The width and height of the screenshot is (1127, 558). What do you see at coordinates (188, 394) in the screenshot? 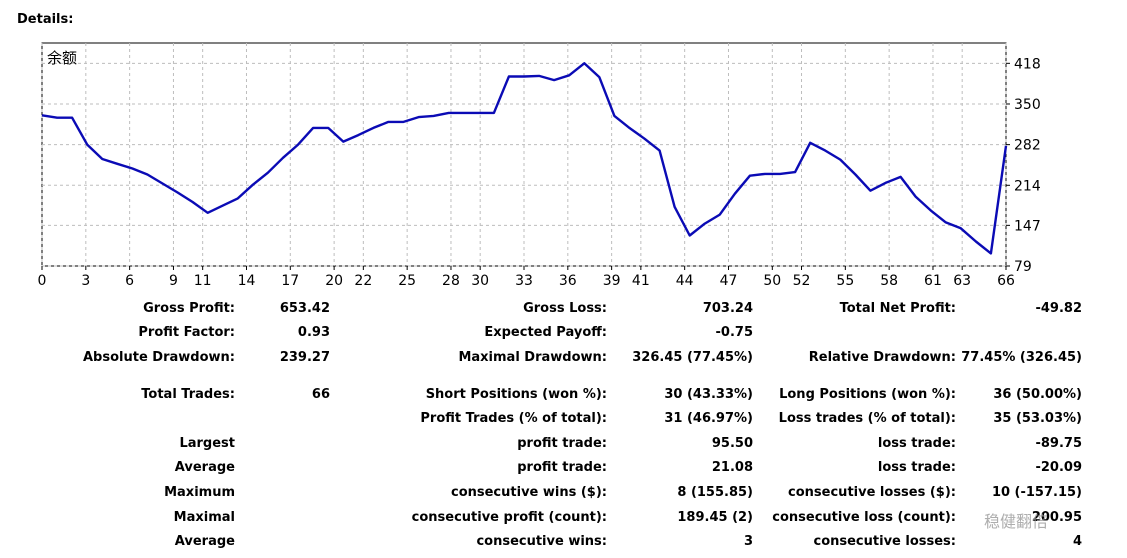
I see `total-trades-label: Total Trades:` at bounding box center [188, 394].